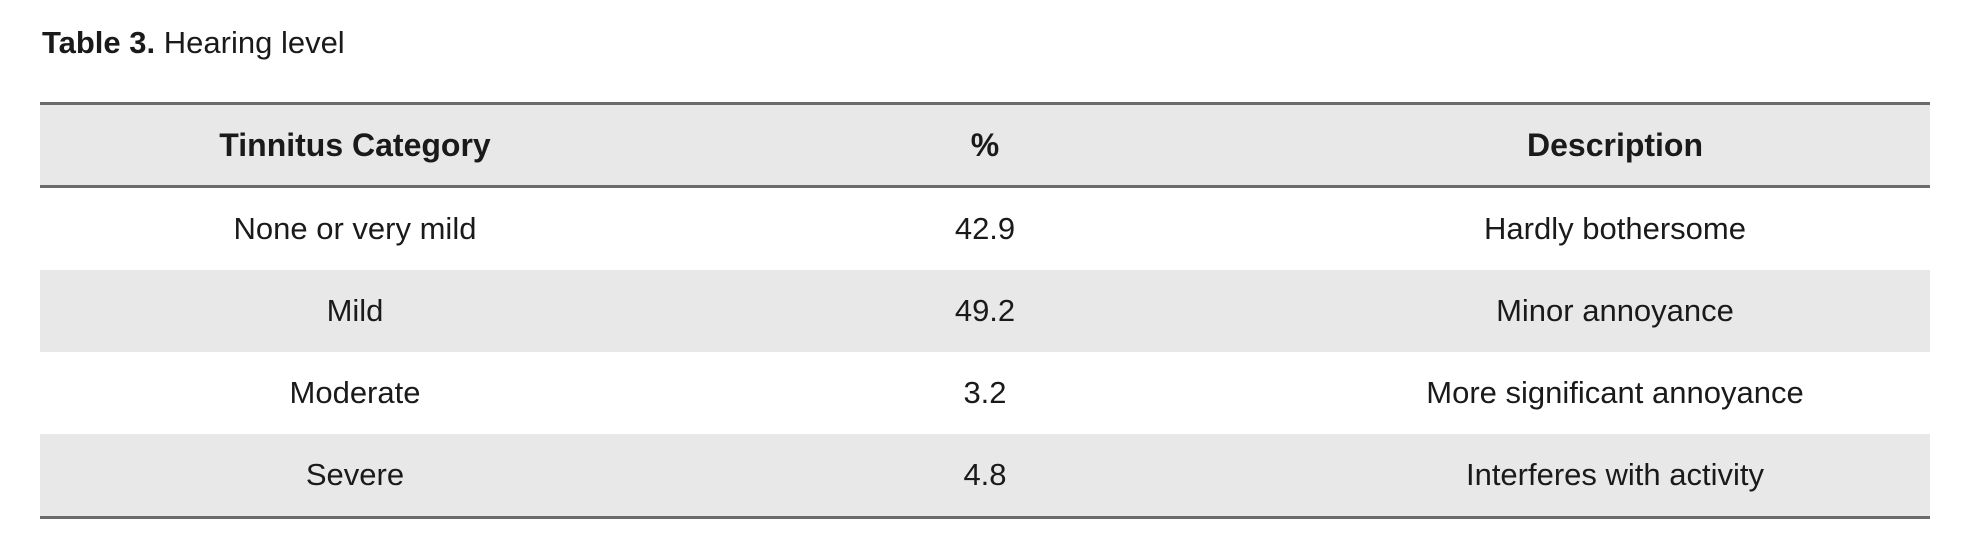  I want to click on cell-percent: 3.2, so click(985, 392).